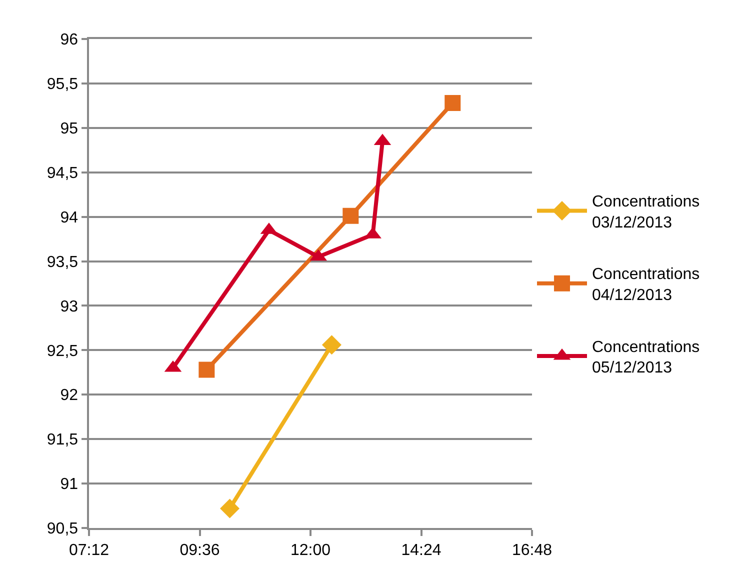 This screenshot has height=578, width=739. Describe the element at coordinates (646, 213) in the screenshot. I see `legend-label: Concentrations 03/12/2013` at that location.